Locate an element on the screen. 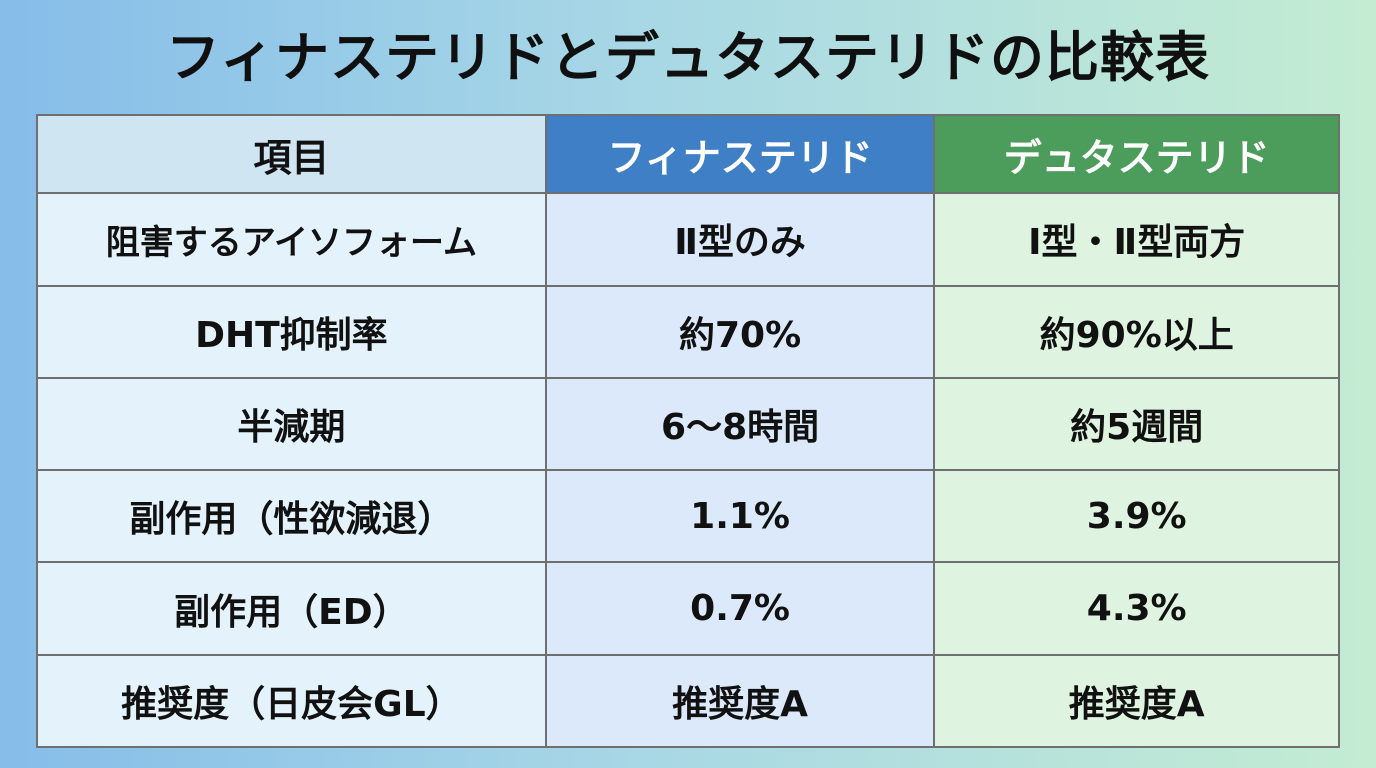  row-dutasteride-value: 約5週間 is located at coordinates (1136, 424).